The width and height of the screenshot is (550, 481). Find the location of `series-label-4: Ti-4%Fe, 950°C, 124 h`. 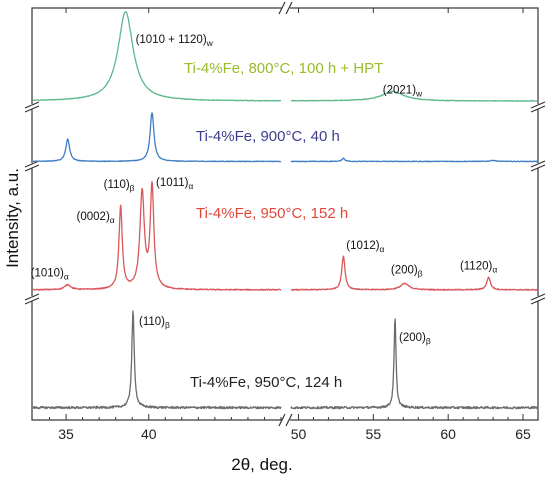

series-label-4: Ti-4%Fe, 950°C, 124 h is located at coordinates (266, 382).